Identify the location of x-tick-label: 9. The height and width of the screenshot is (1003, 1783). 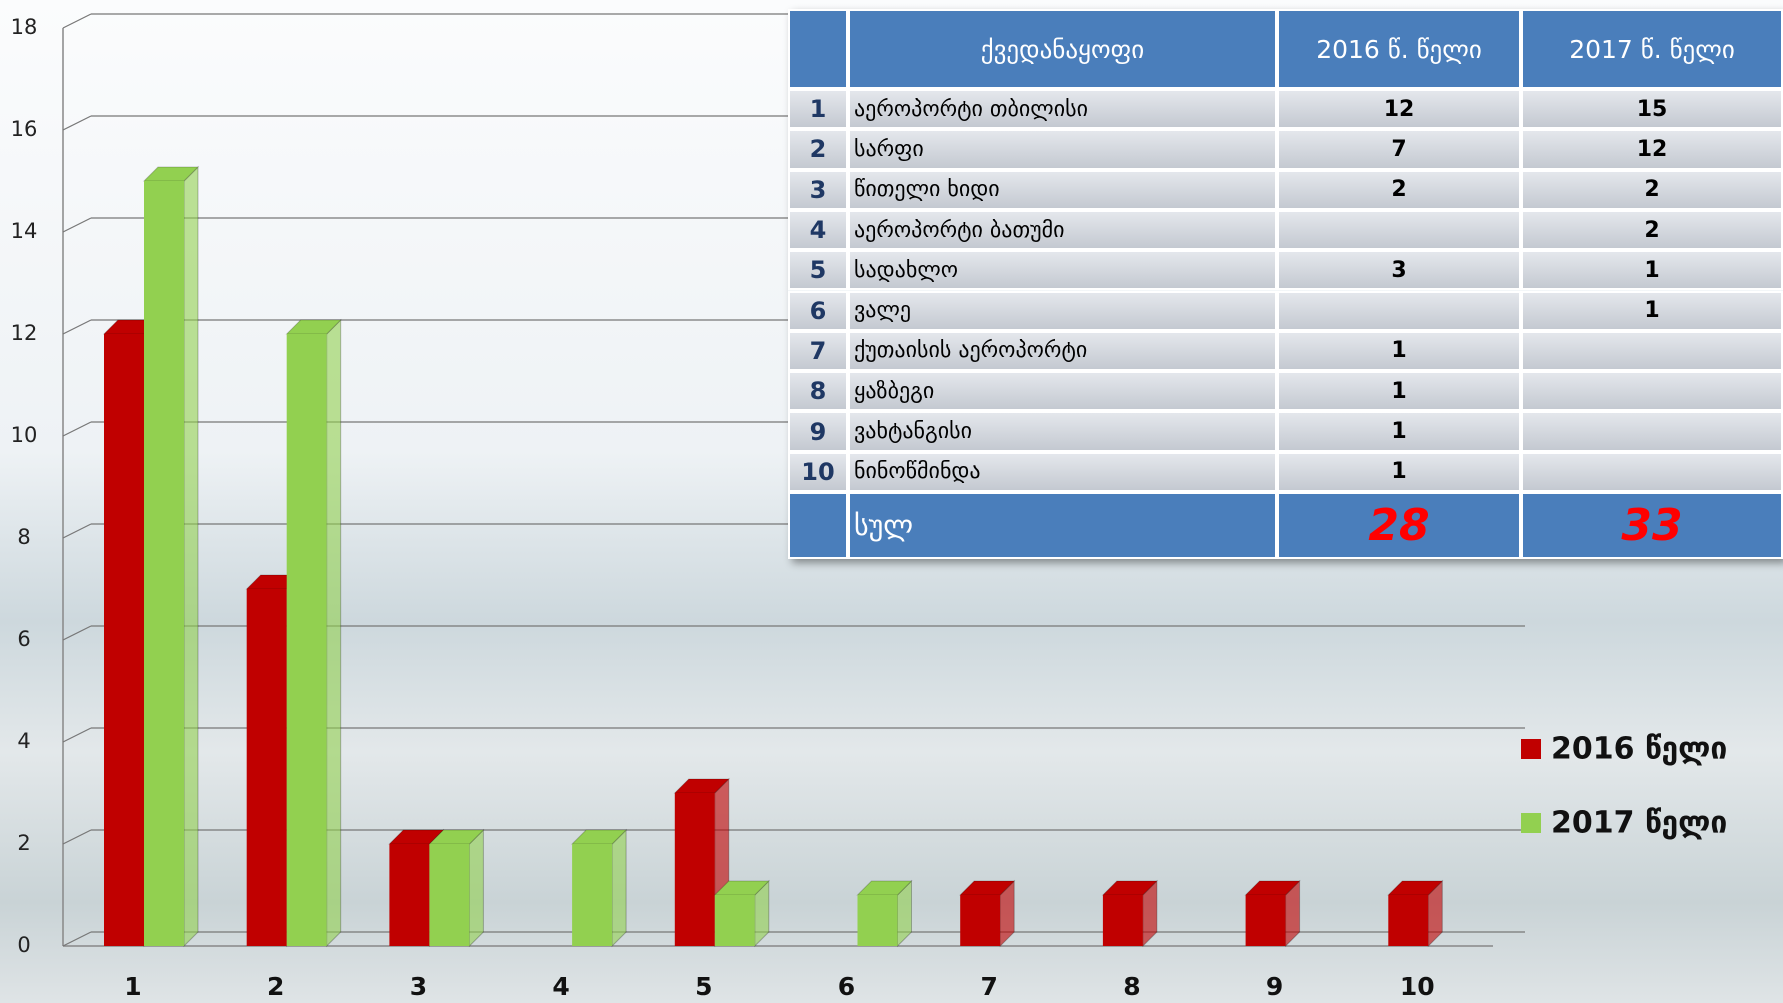
(1274, 986).